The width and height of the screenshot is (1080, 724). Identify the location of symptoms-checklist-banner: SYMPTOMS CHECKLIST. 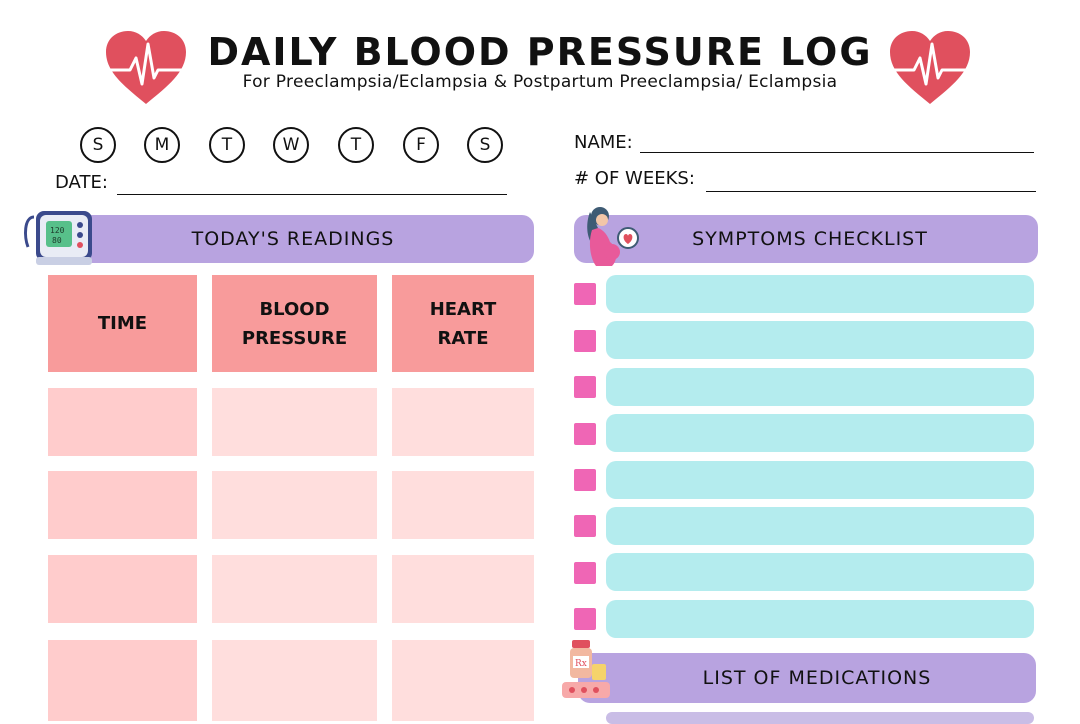
(806, 239).